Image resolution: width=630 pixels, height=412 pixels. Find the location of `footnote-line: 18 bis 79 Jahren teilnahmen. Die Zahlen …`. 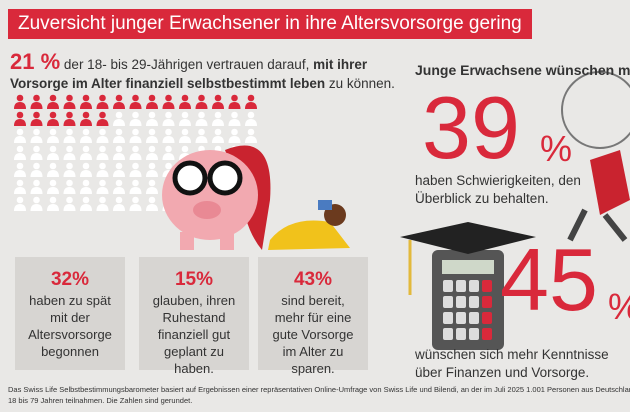

footnote-line: 18 bis 79 Jahren teilnahmen. Die Zahlen … is located at coordinates (100, 400).